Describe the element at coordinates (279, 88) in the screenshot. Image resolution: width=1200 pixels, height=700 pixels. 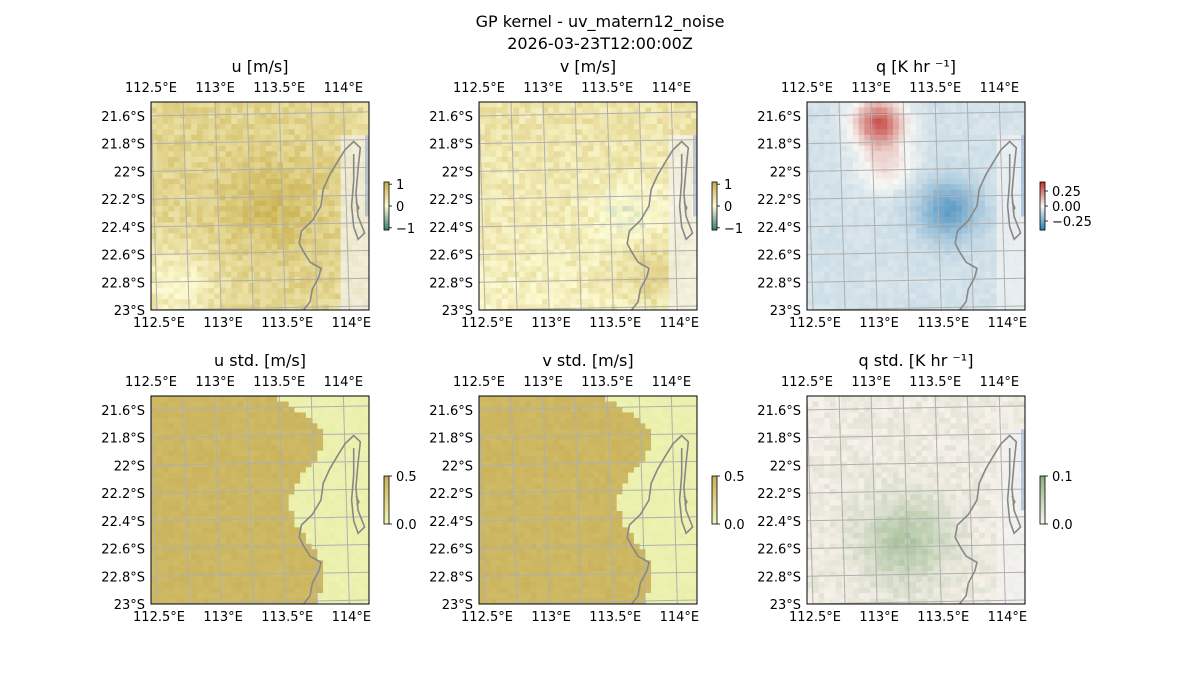
I see `x-tick-label-top: 113.5°E` at that location.